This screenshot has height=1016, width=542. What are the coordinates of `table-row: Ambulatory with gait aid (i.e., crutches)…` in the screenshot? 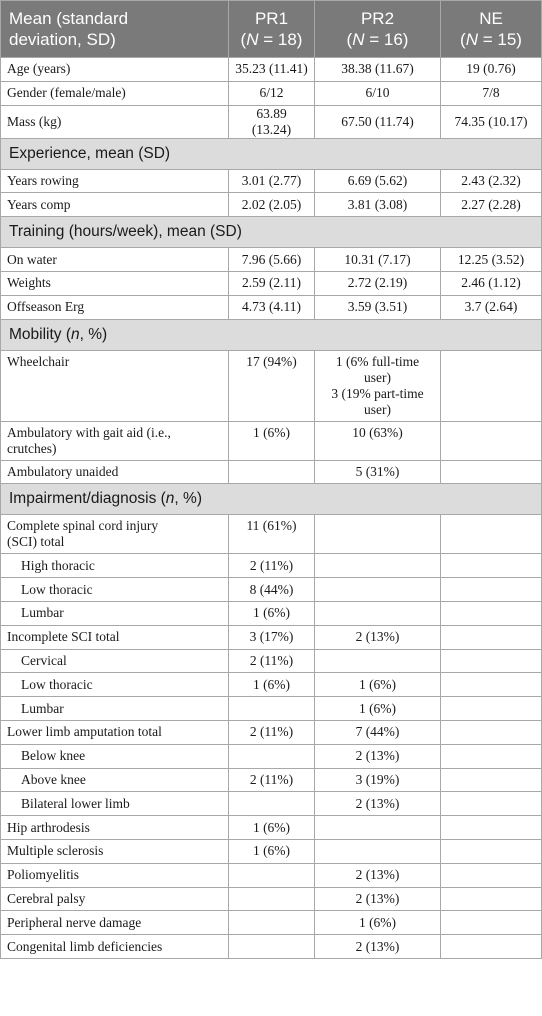 It's located at (271, 440).